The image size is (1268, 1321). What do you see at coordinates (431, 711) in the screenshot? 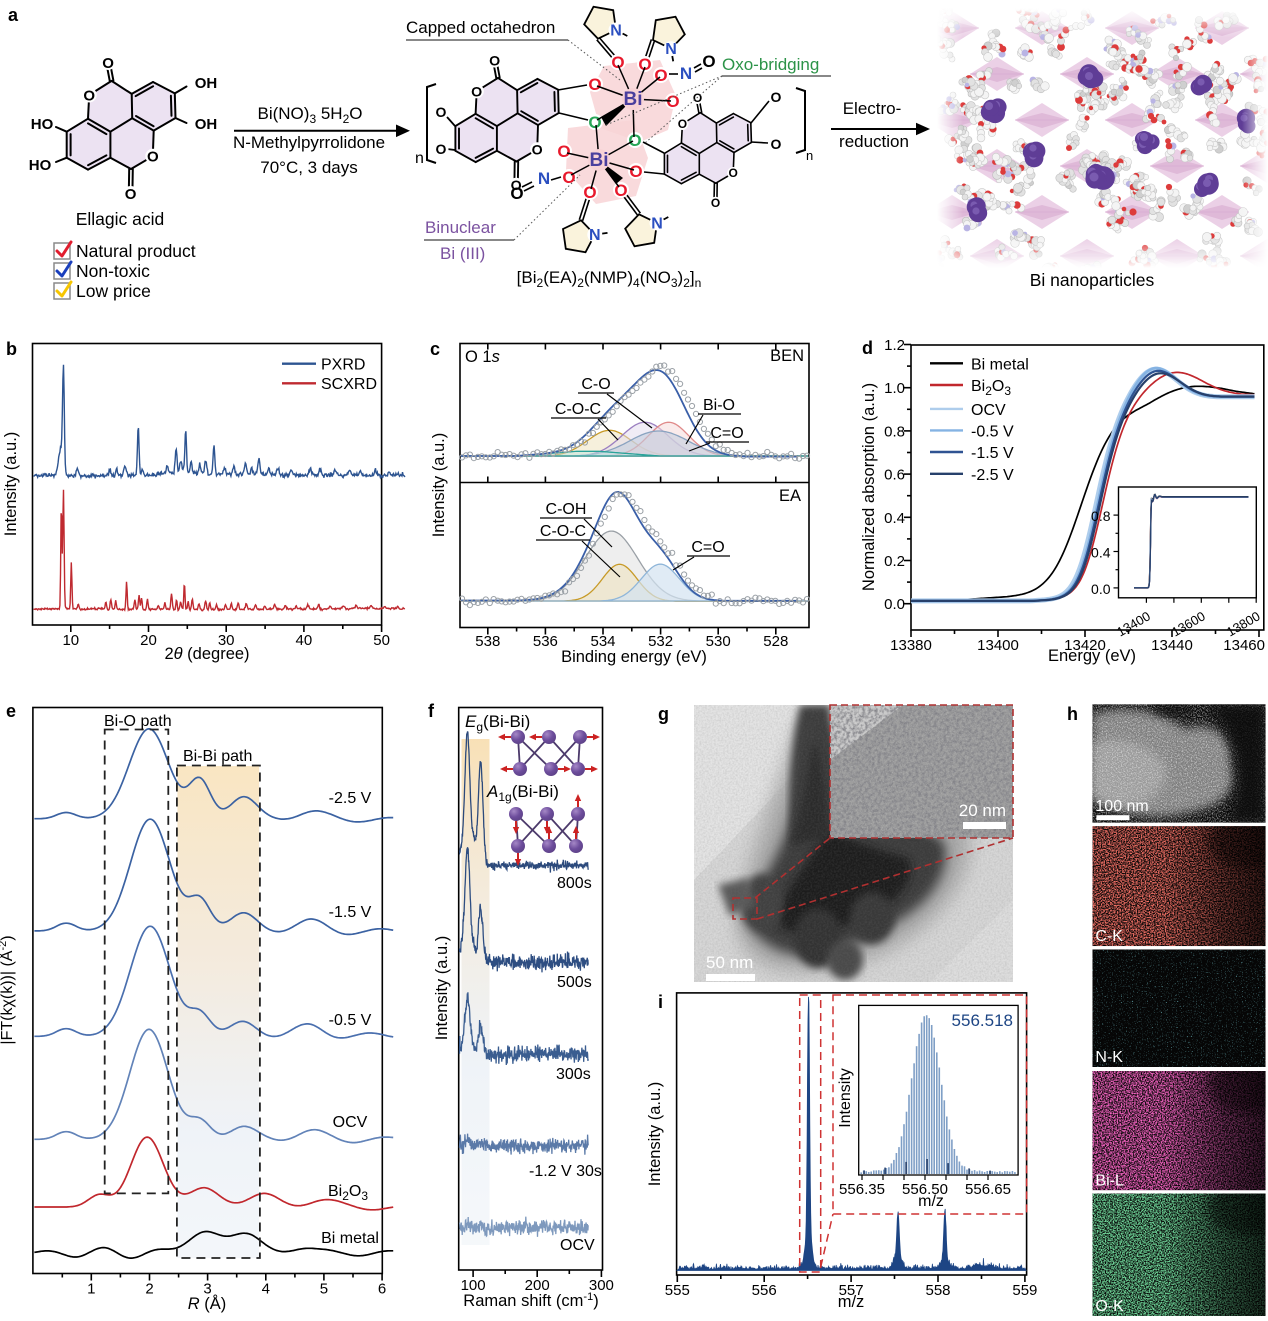
I see `svg-text: f` at bounding box center [431, 711].